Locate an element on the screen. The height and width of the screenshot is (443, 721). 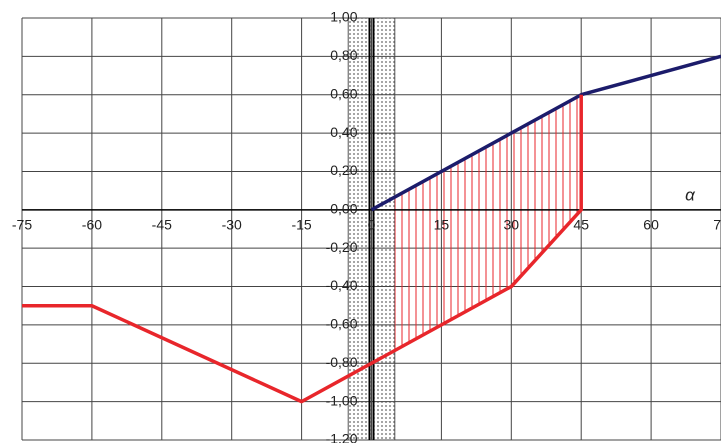
y-tick-label: 0,40 is located at coordinates (343, 132).